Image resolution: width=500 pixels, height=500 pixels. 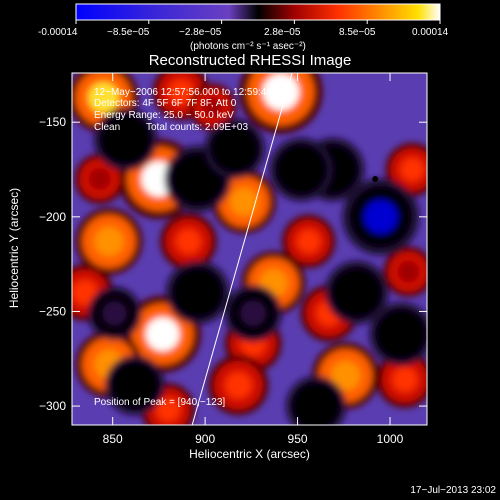 I want to click on x-tick-label: 900, so click(x=205, y=439).